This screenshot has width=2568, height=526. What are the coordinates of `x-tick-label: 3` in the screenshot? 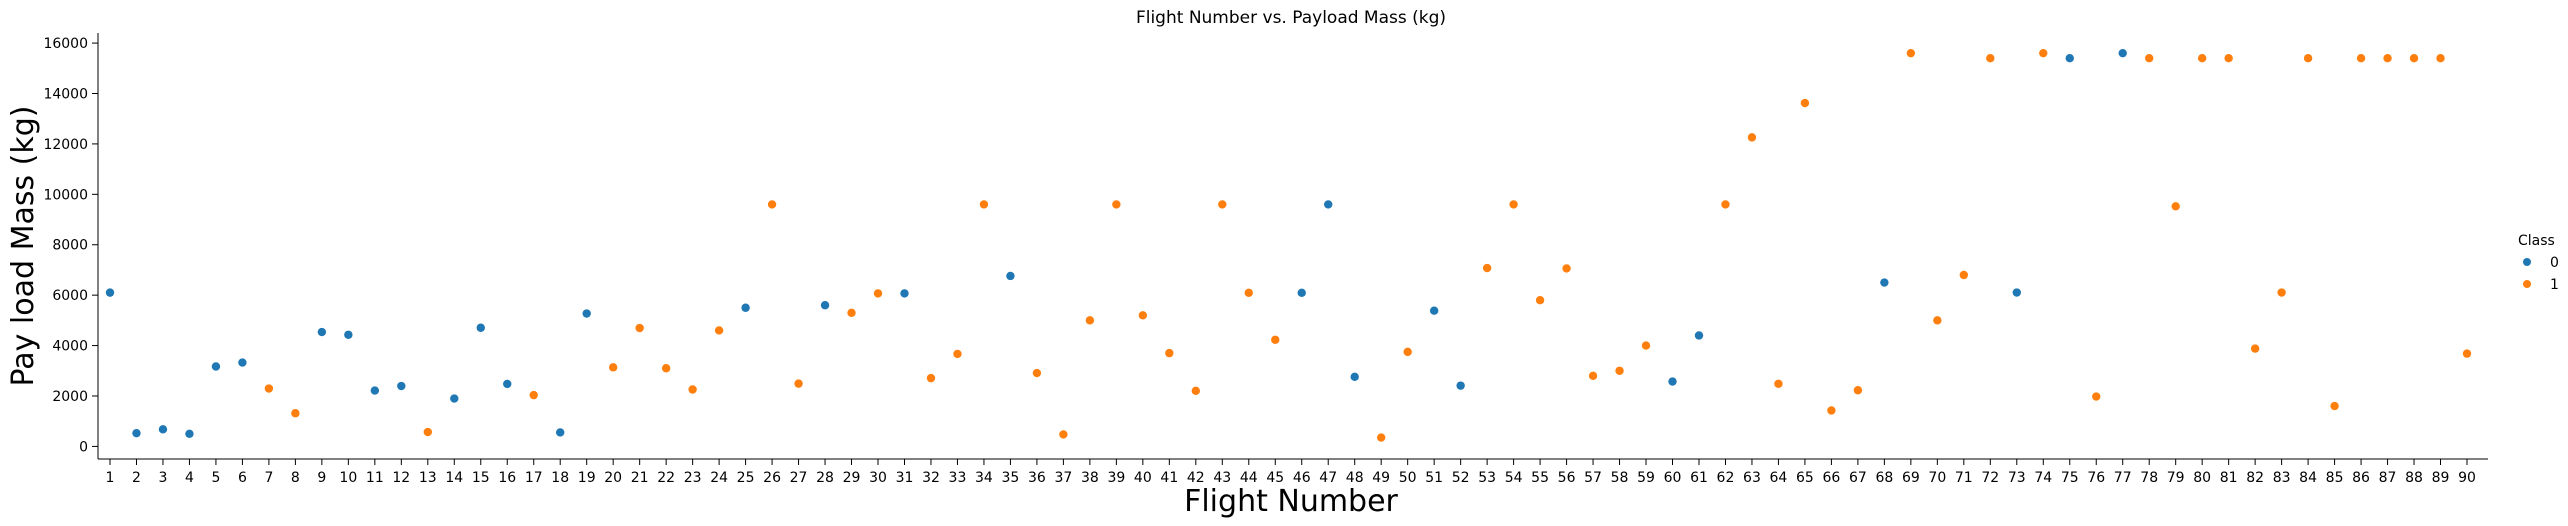 It's located at (163, 478).